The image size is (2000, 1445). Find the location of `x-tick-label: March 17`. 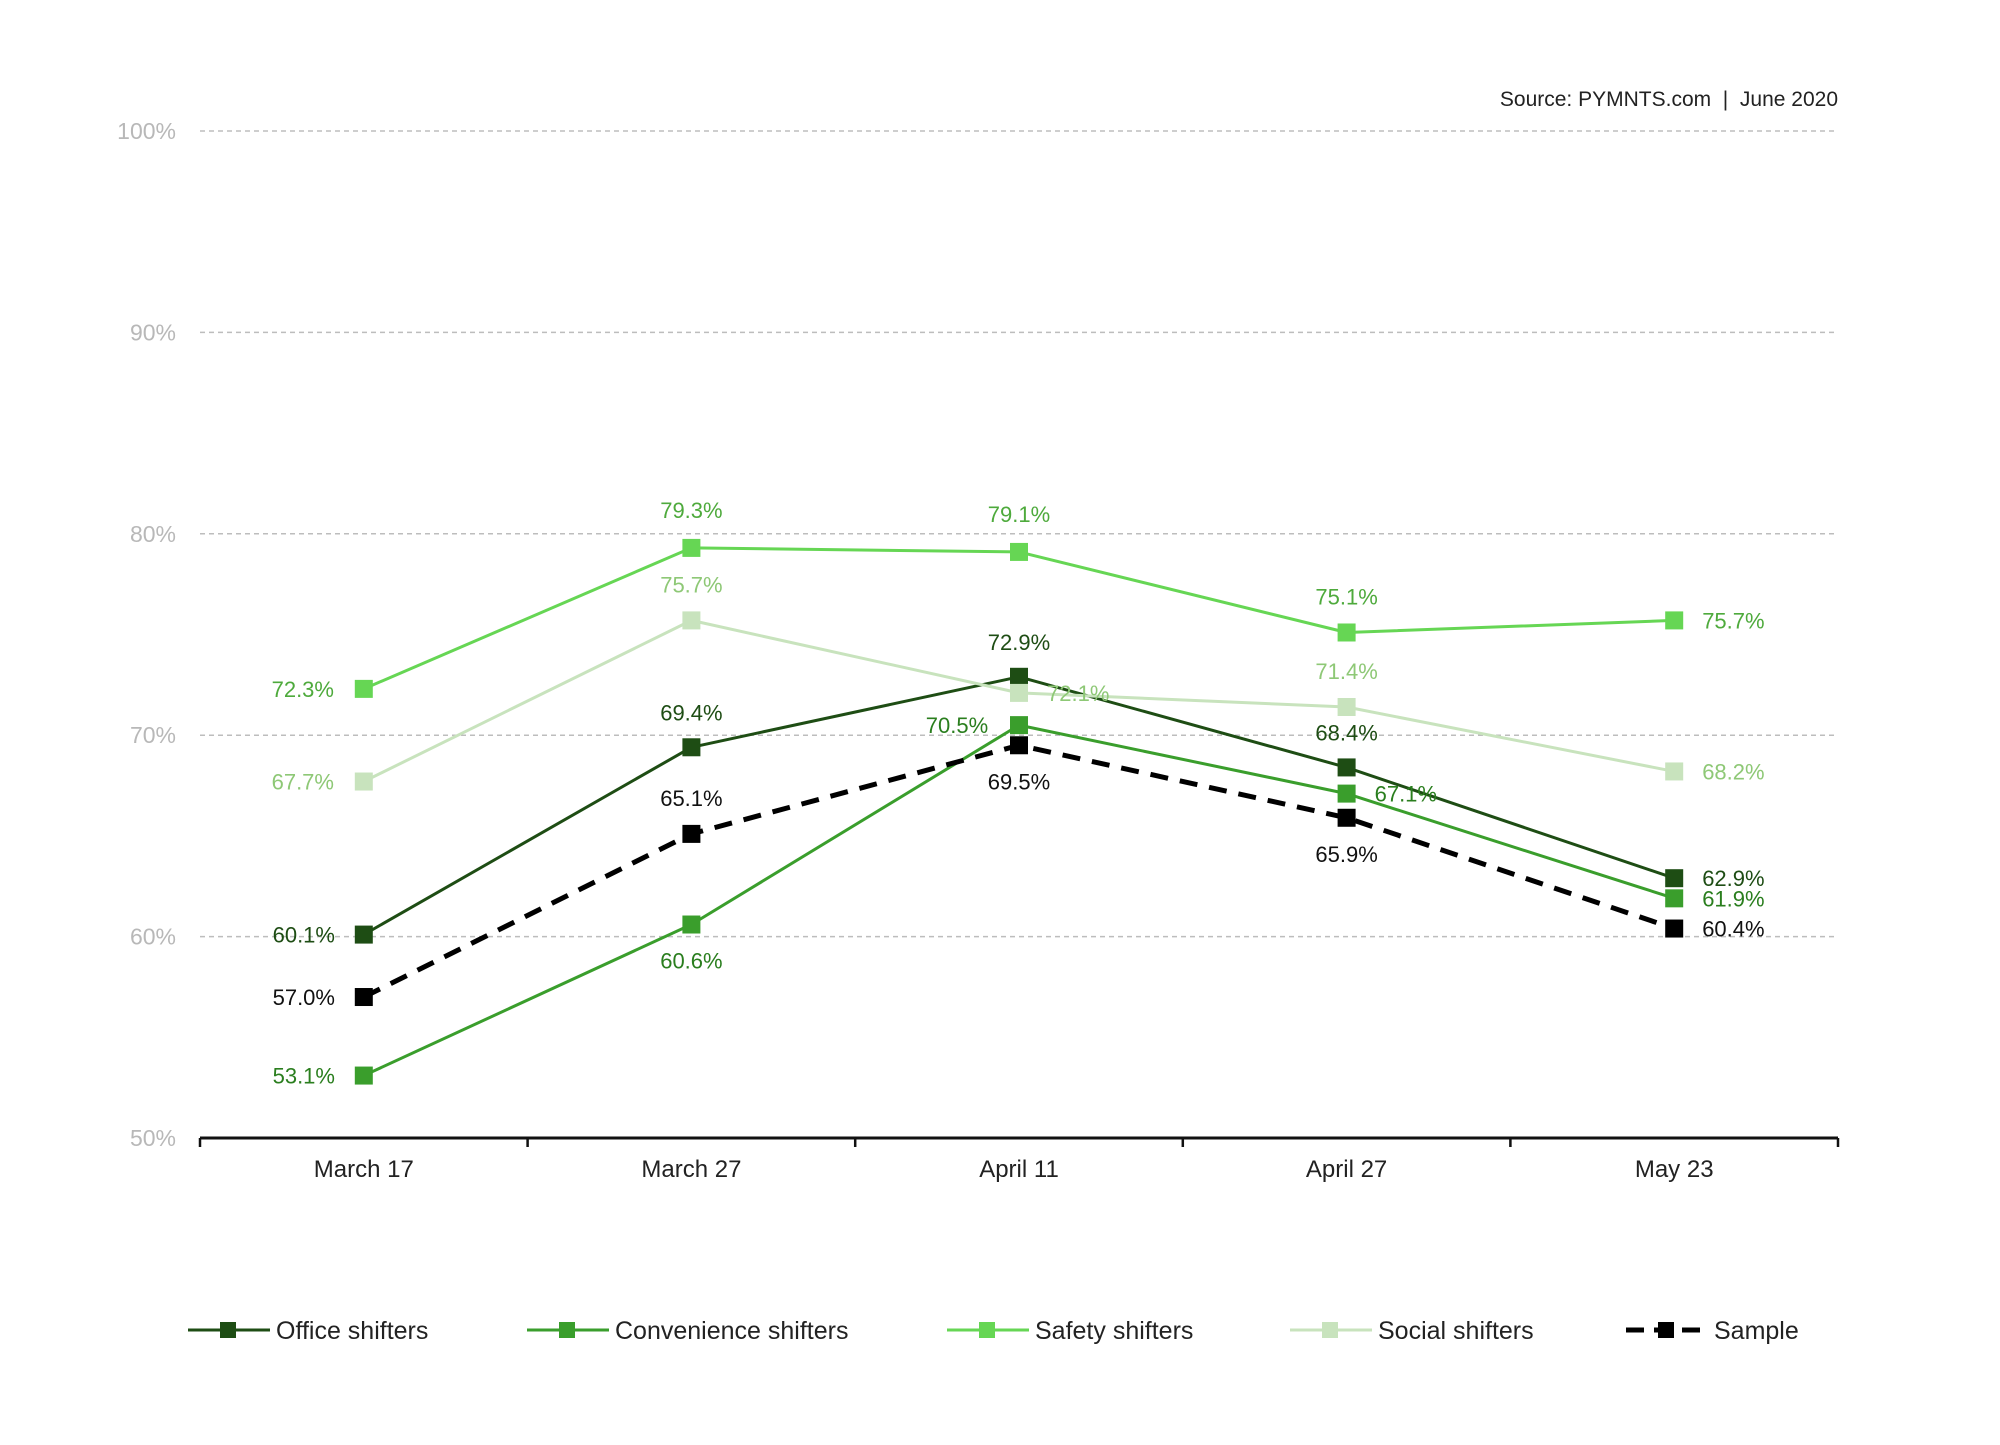

x-tick-label: March 17 is located at coordinates (364, 1169).